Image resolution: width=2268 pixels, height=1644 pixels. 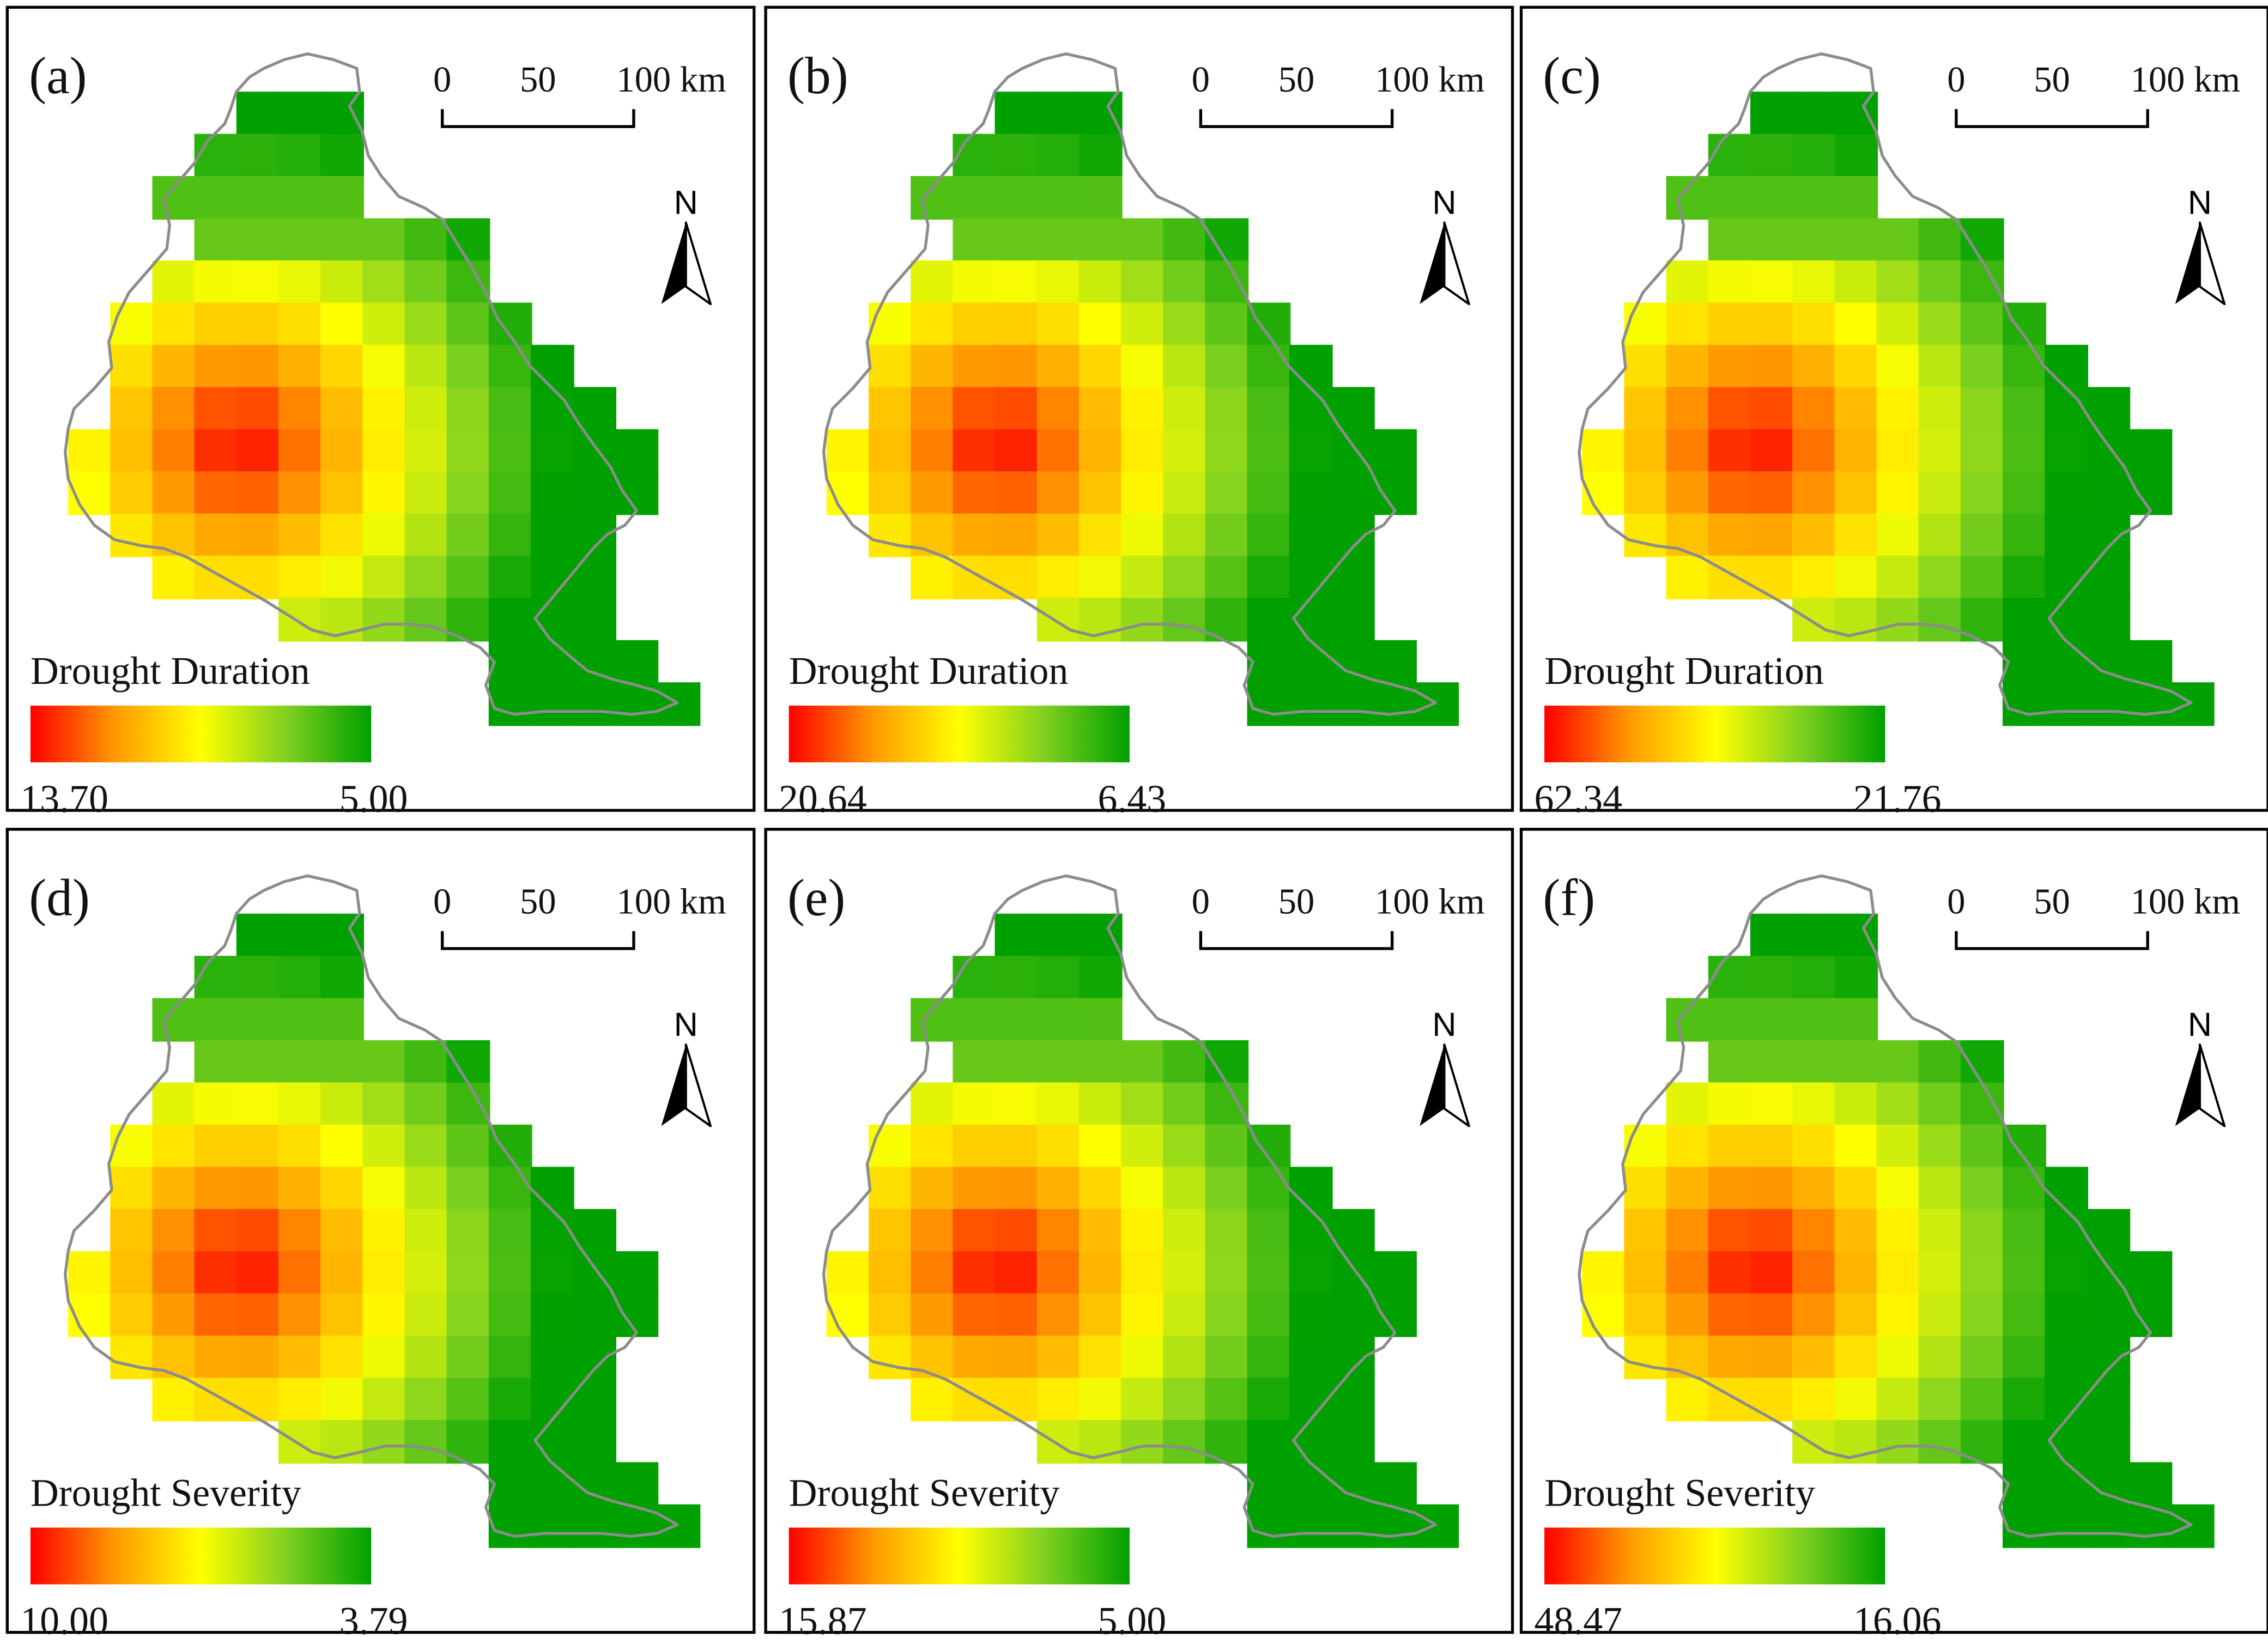 I want to click on legend-min-value: 62.34, so click(x=1578, y=799).